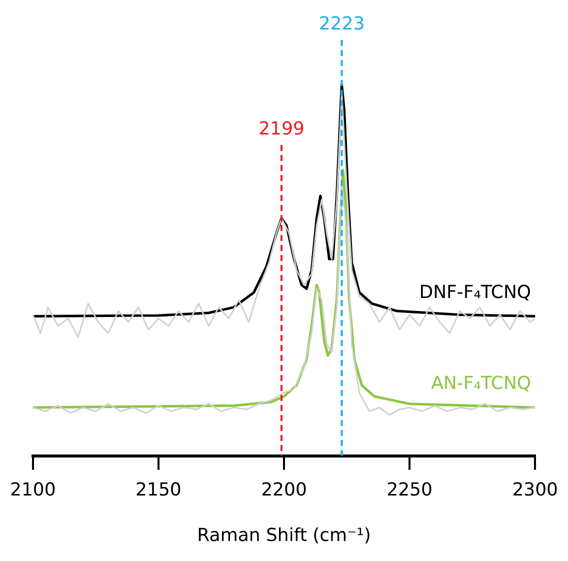 This screenshot has height=561, width=568. I want to click on x-tick-label: 2200, so click(284, 489).